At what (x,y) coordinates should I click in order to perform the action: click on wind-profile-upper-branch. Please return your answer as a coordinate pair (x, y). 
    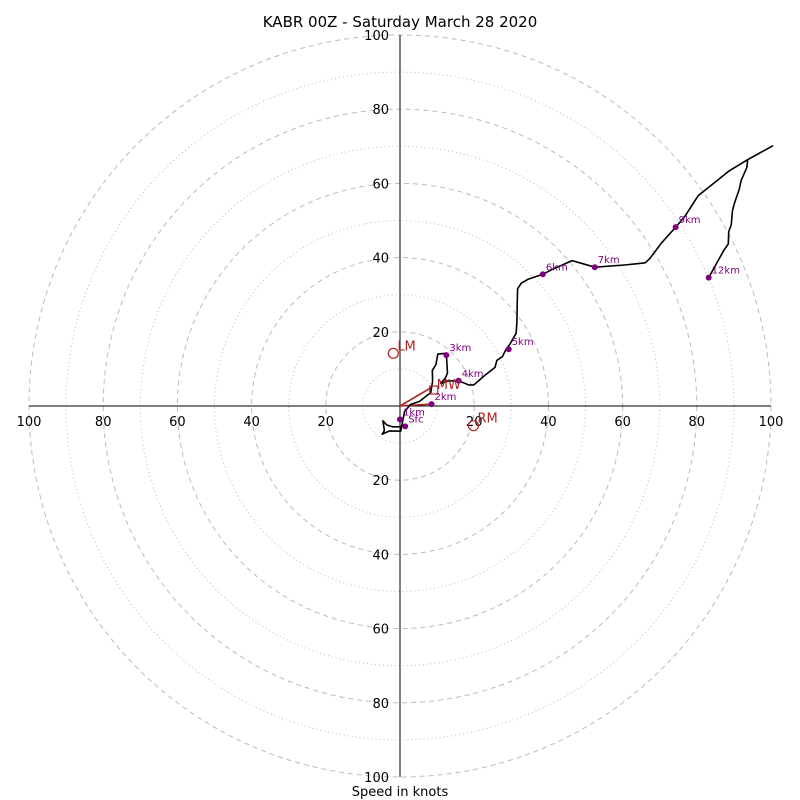
    Looking at the image, I should click on (728, 218).